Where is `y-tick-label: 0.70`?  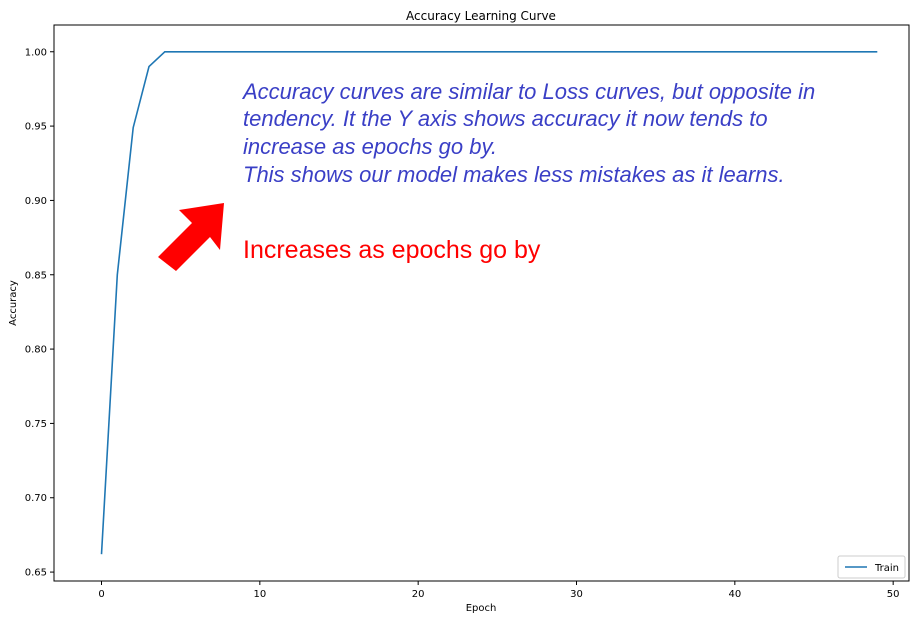 y-tick-label: 0.70 is located at coordinates (36, 498).